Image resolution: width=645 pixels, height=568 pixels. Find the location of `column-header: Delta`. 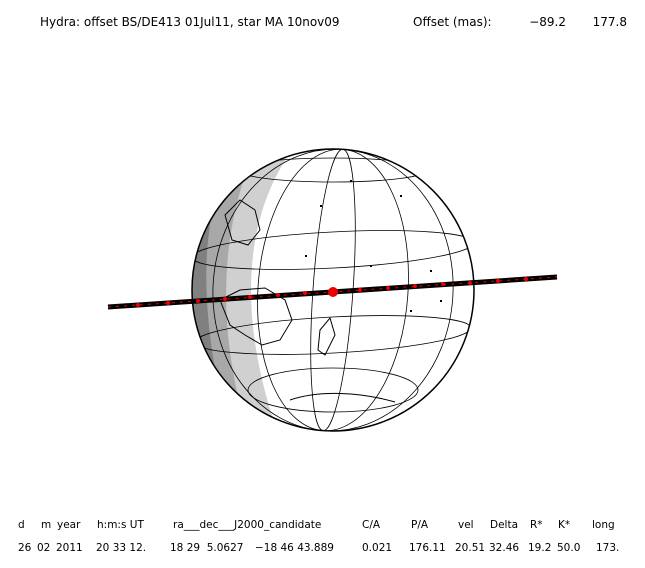

column-header: Delta is located at coordinates (504, 525).